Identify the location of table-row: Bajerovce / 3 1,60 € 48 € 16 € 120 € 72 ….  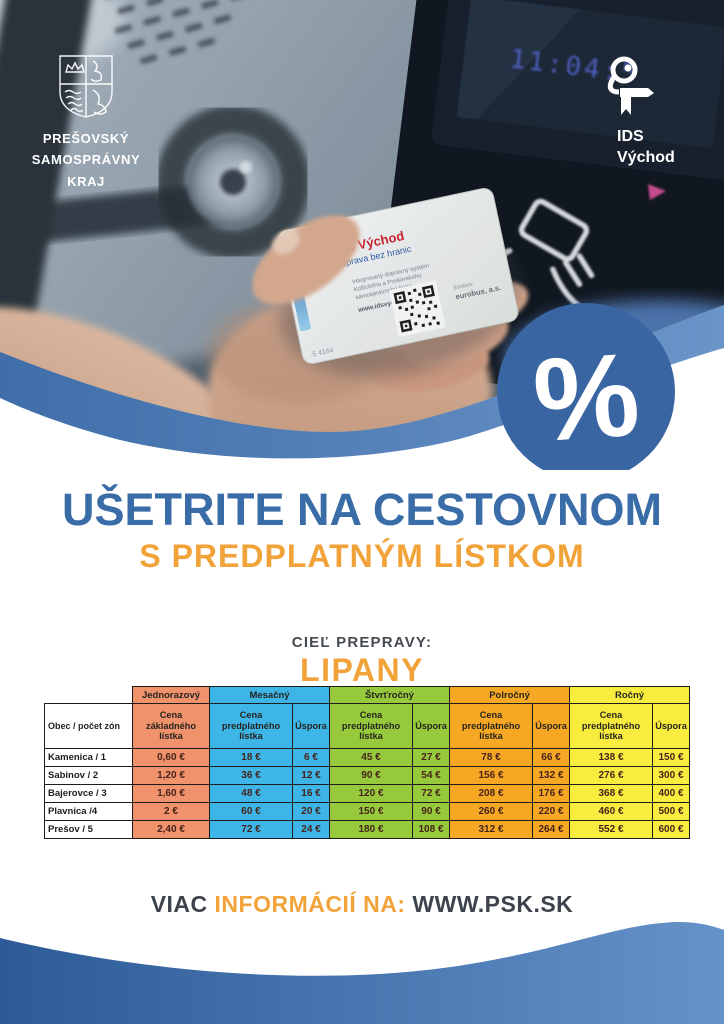
(367, 793).